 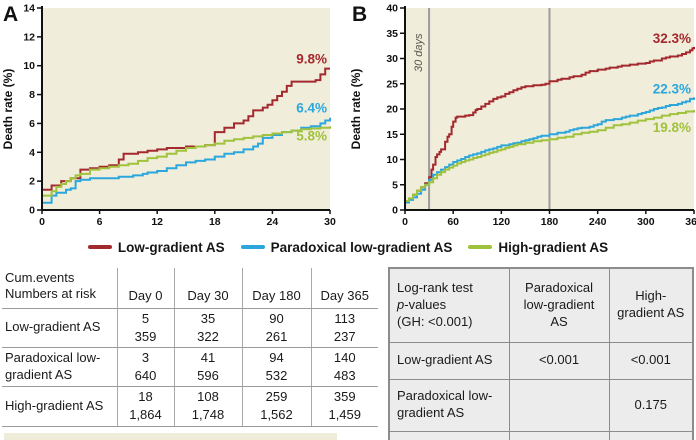 I want to click on pvalue-table-corner-header: Log-rank test p-values (GH: <0.001), so click(x=449, y=305).